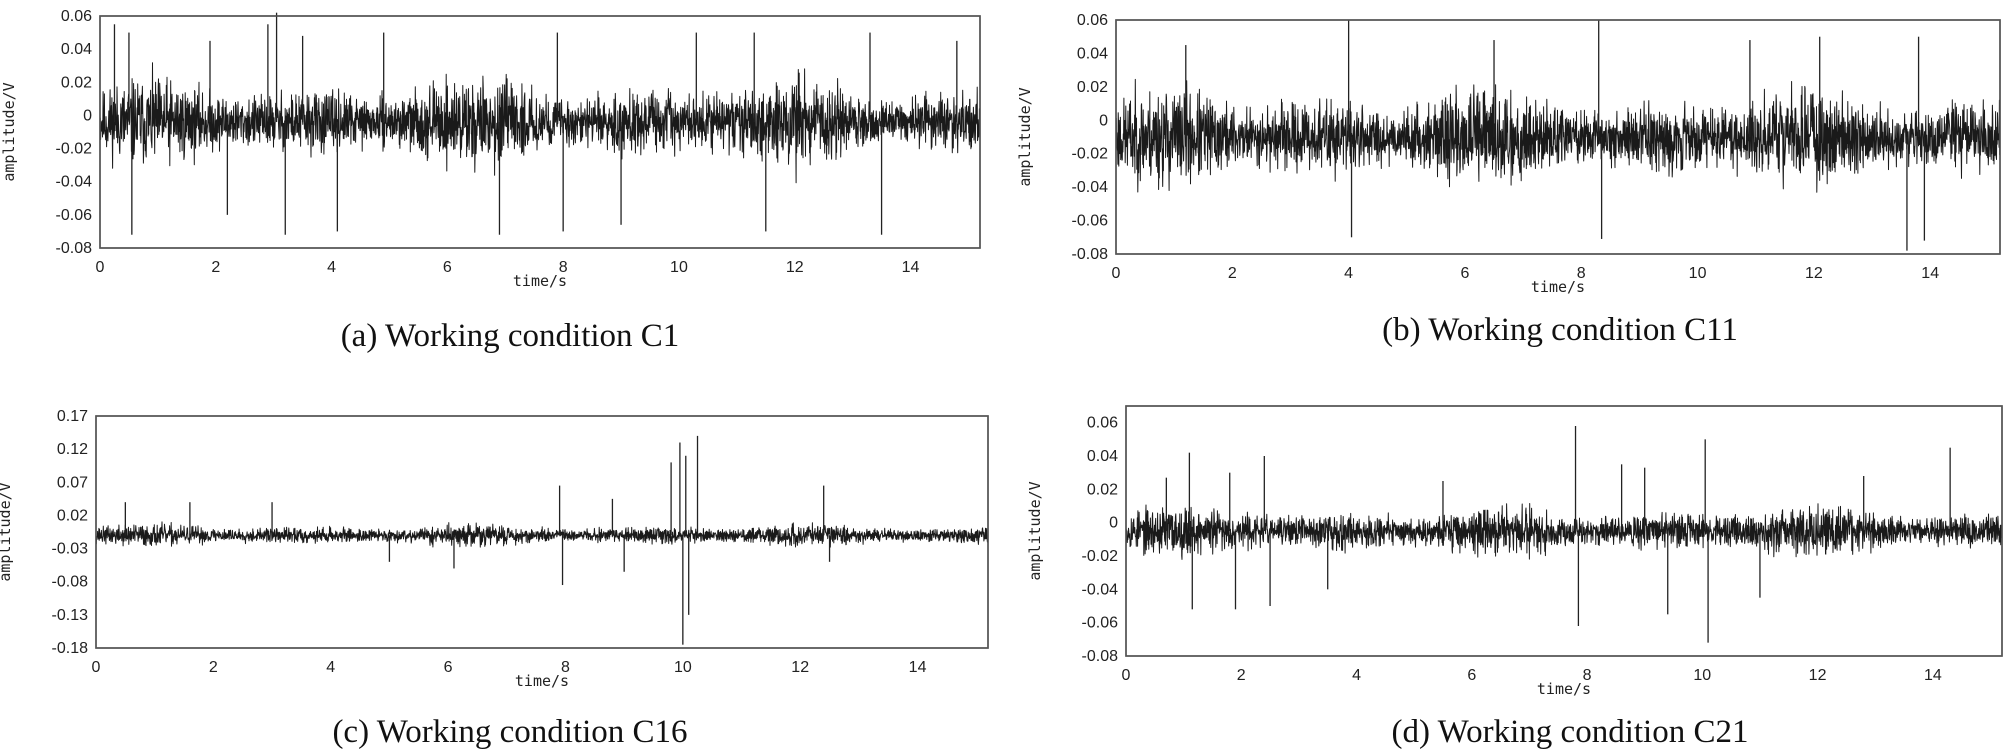 This screenshot has height=756, width=2006. What do you see at coordinates (70, 549) in the screenshot?
I see `y-tick-label: -0.03` at bounding box center [70, 549].